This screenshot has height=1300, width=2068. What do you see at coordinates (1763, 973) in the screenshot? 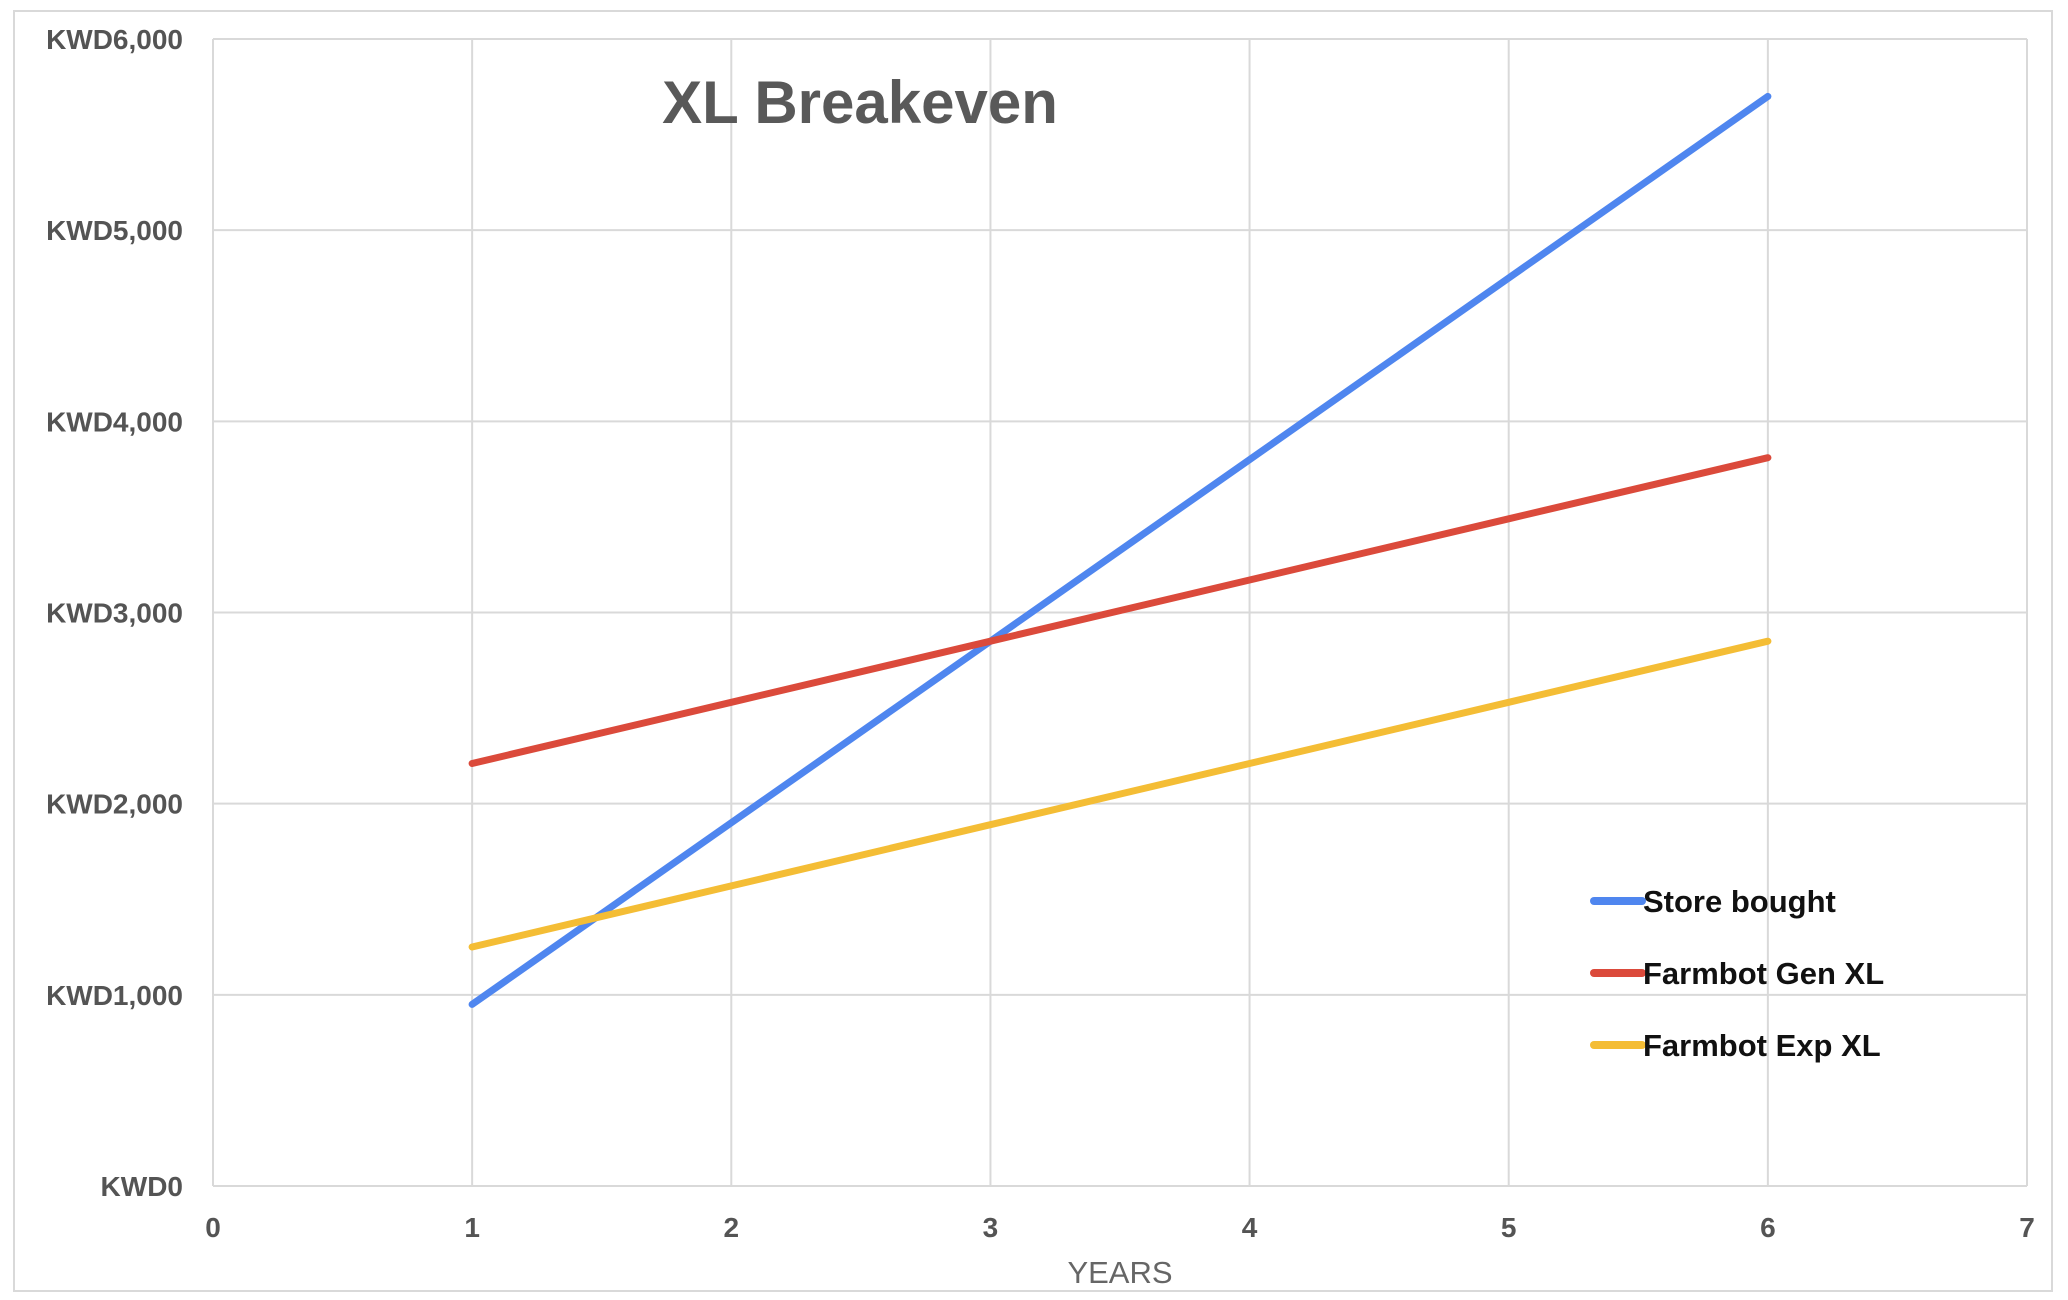
I see `legend-label: Farmbot Gen XL` at bounding box center [1763, 973].